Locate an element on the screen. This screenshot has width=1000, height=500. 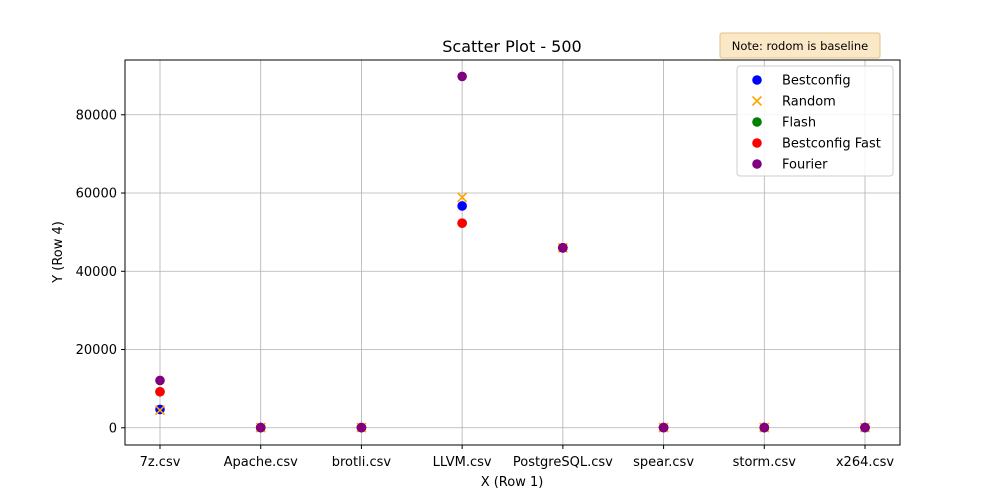
legend-item: Fourier is located at coordinates (790, 165).